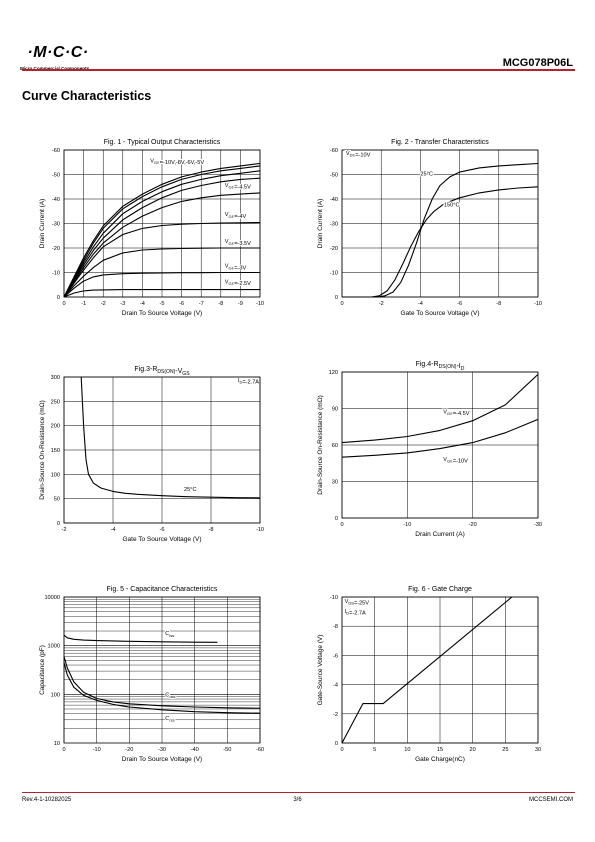 The height and width of the screenshot is (842, 595). I want to click on y-tick-label: 60, so click(335, 446).